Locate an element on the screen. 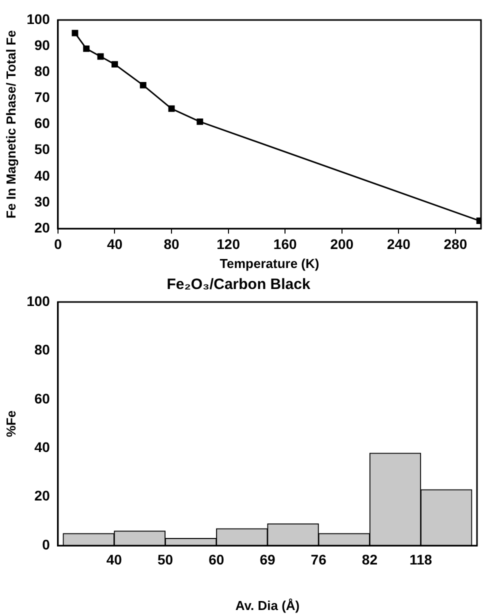 The image size is (487, 614). x-tick-label: 40 is located at coordinates (114, 244).